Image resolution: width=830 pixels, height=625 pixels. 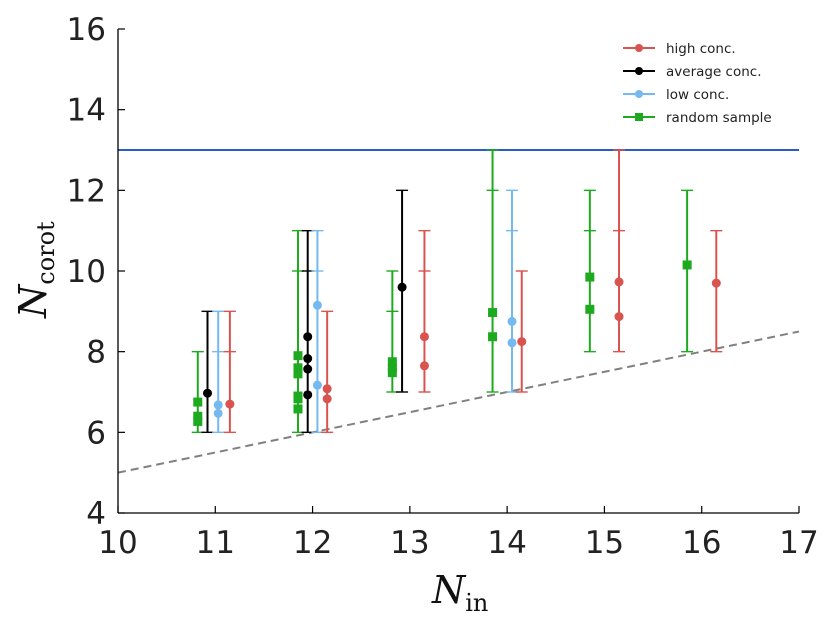 What do you see at coordinates (701, 49) in the screenshot?
I see `legend-label: high conc.` at bounding box center [701, 49].